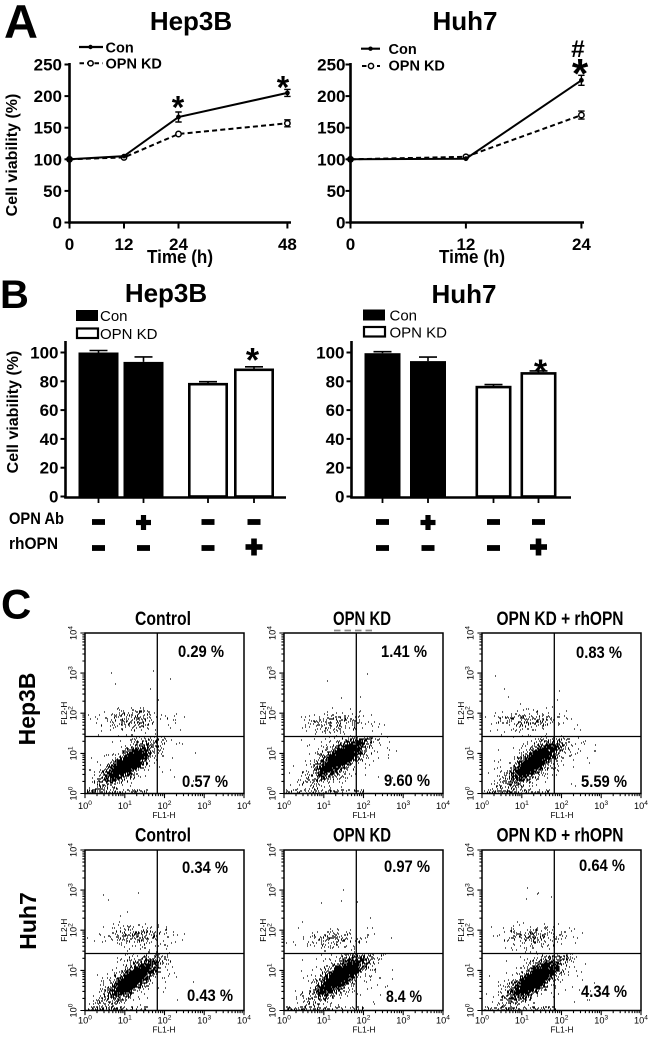 The width and height of the screenshot is (650, 1050). What do you see at coordinates (201, 652) in the screenshot?
I see `svg-text: 0.29 %` at bounding box center [201, 652].